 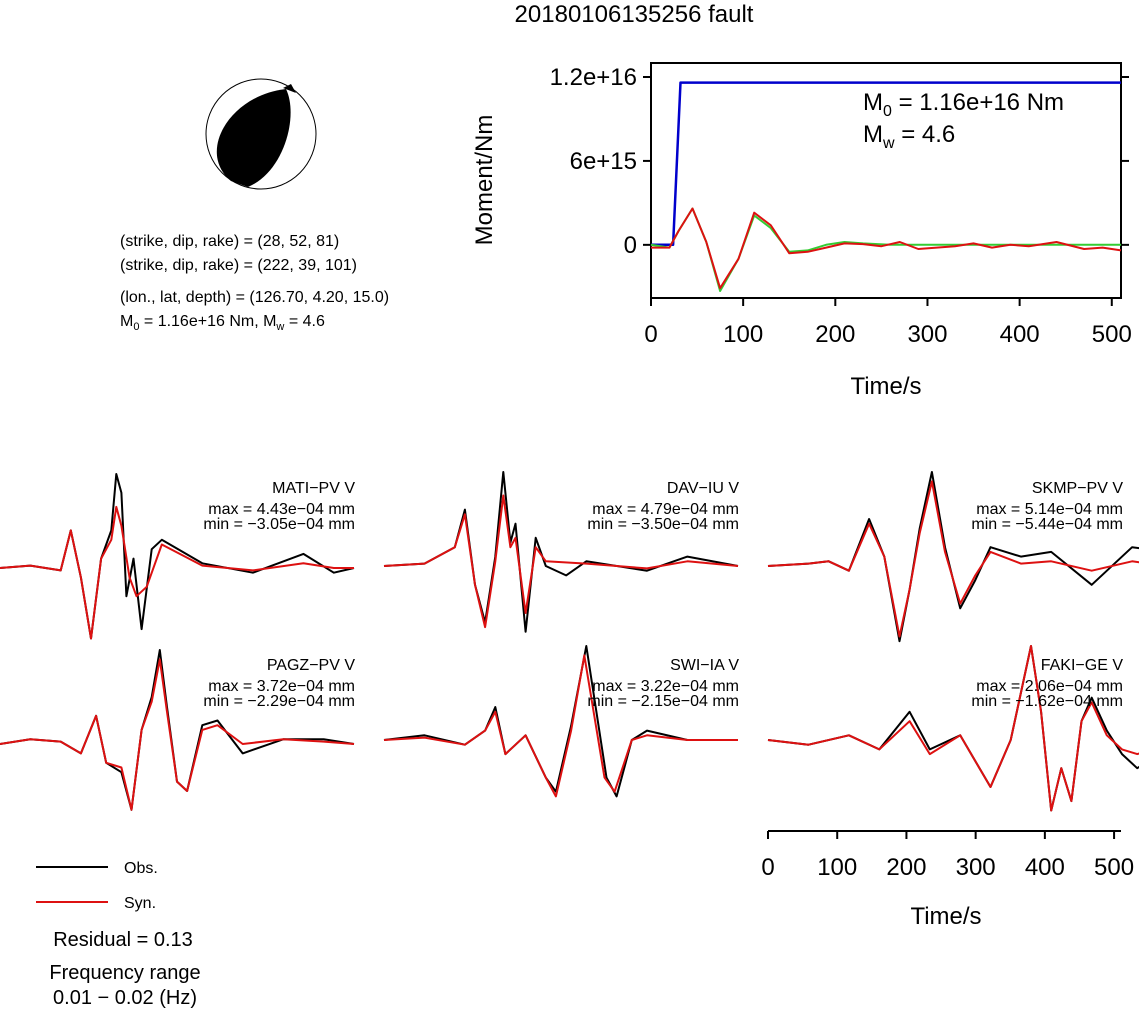 What do you see at coordinates (963, 104) in the screenshot?
I see `moment-annotation-m0: M0 = 1.16e+16 Nm` at bounding box center [963, 104].